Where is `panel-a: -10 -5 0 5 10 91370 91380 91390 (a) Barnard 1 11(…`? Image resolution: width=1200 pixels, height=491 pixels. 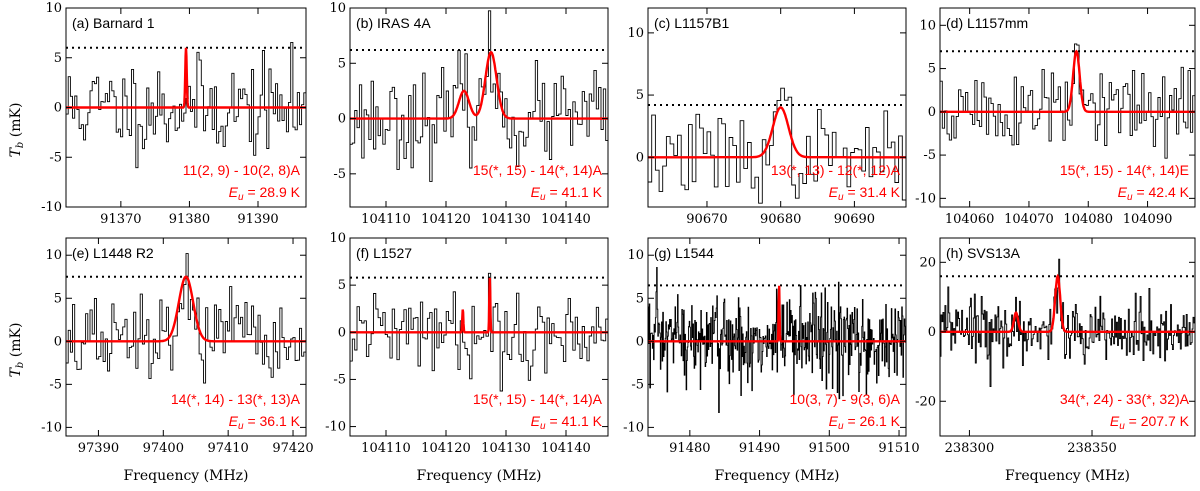
panel-a: -10 -5 0 5 10 91370 91380 91390 (a) Barnard 1 11(… is located at coordinates (174, 114).